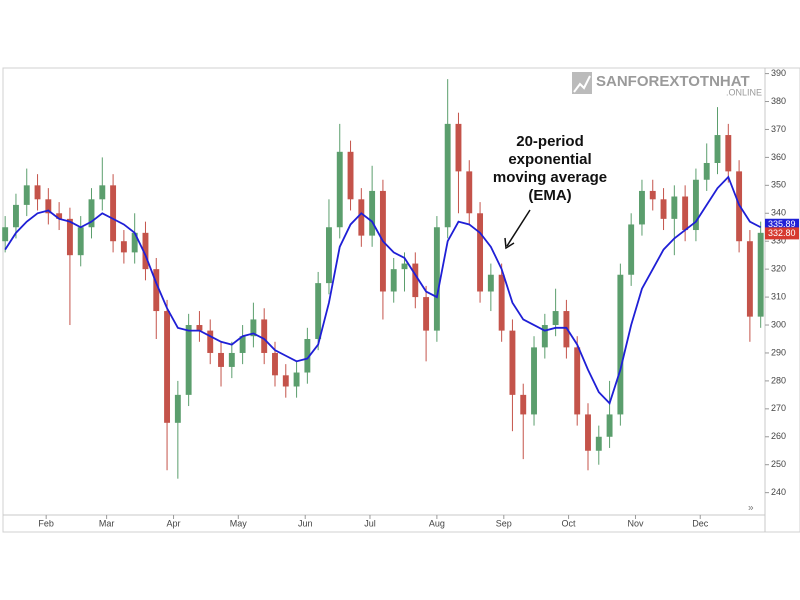 The width and height of the screenshot is (800, 600). Describe the element at coordinates (778, 464) in the screenshot. I see `y-tick-label: 250` at that location.